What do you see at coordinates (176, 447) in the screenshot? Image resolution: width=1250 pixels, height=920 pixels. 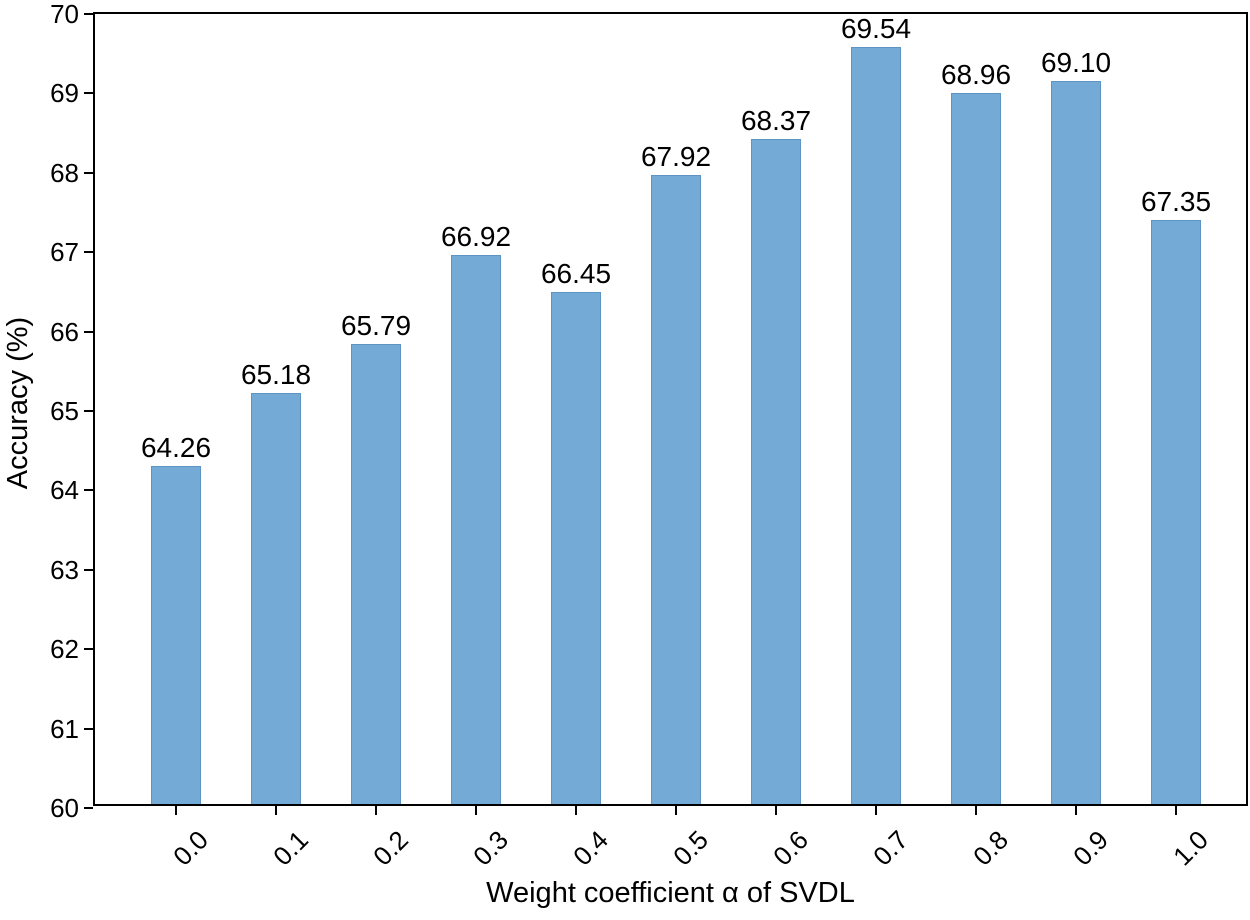 I see `bar-value-label: 64.26` at bounding box center [176, 447].